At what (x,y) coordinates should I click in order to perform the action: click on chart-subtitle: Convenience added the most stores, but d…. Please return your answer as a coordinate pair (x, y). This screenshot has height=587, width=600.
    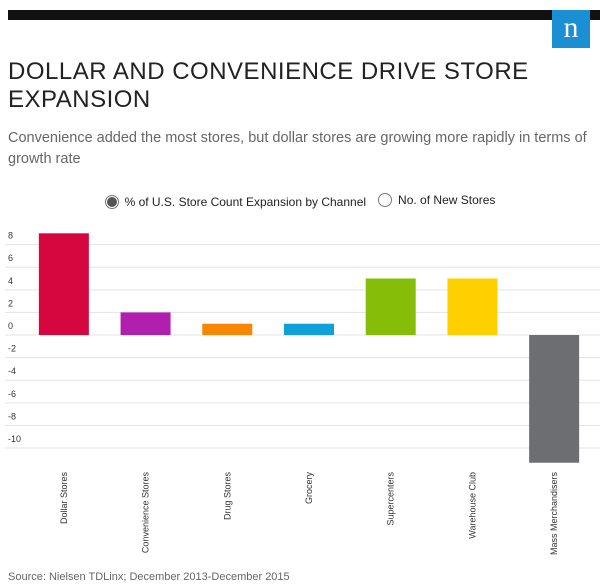
    Looking at the image, I should click on (297, 148).